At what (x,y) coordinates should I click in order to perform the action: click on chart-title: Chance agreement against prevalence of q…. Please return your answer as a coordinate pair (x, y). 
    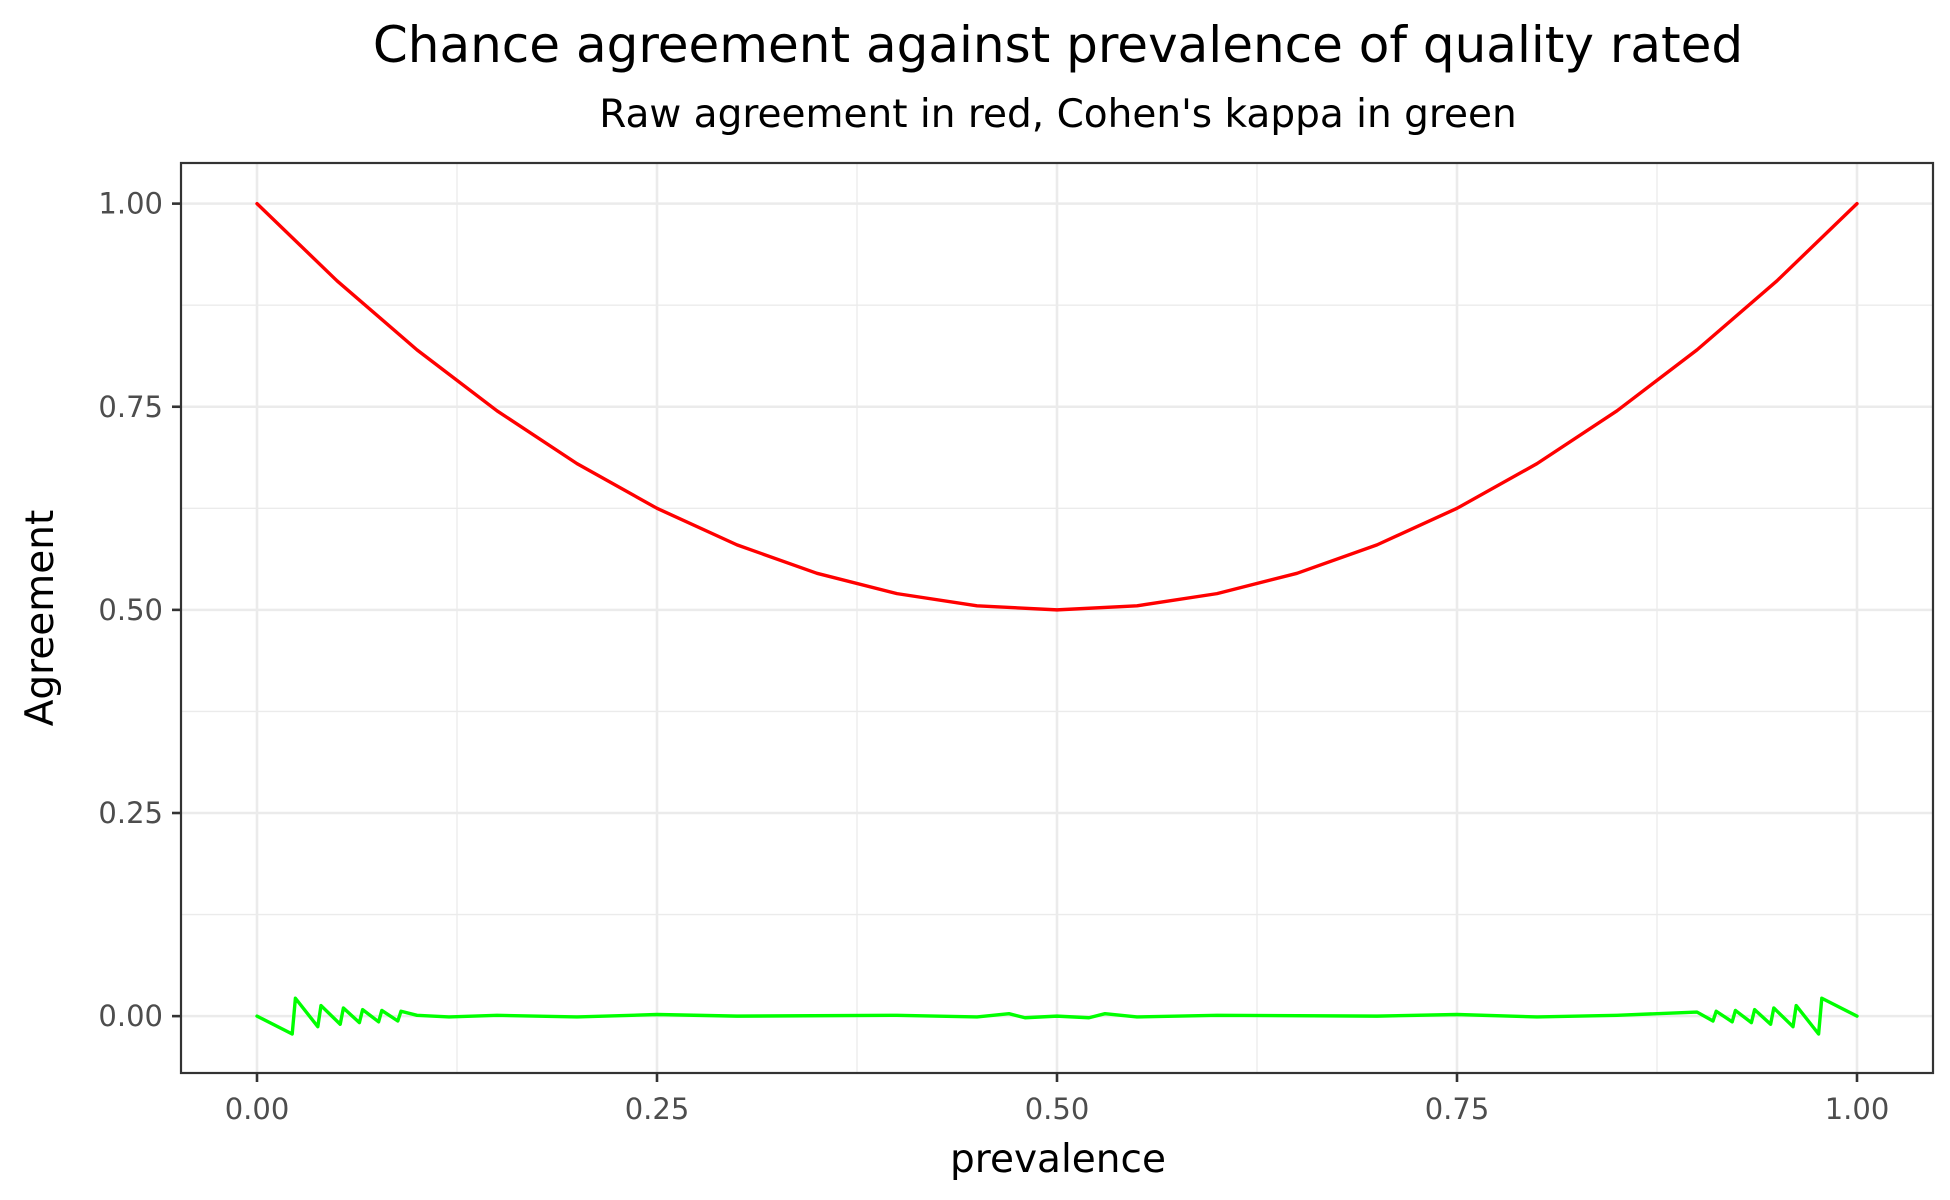
    Looking at the image, I should click on (1058, 45).